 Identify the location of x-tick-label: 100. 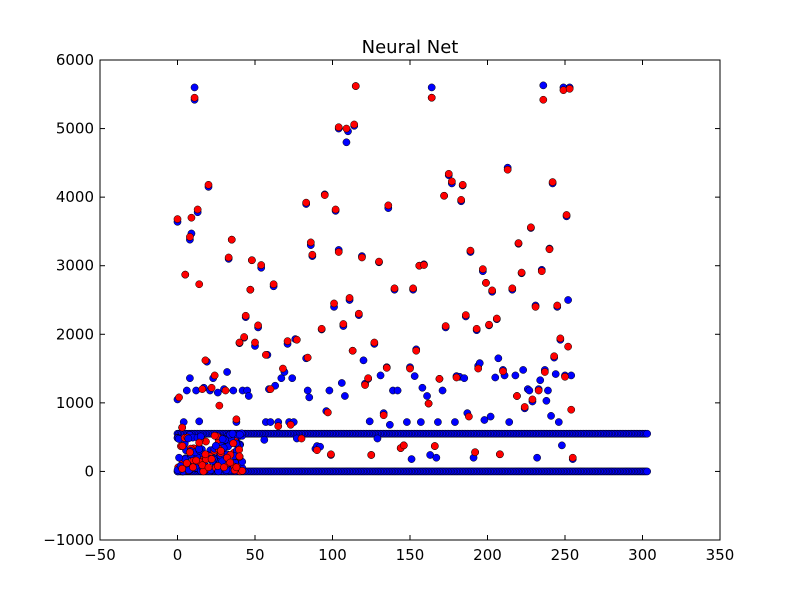
(332, 555).